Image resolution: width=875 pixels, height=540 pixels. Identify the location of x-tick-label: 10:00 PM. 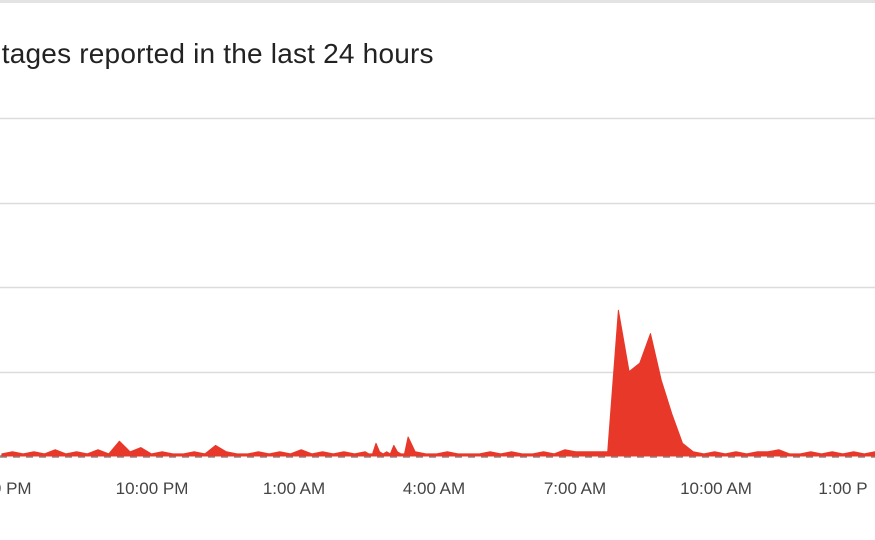
(152, 488).